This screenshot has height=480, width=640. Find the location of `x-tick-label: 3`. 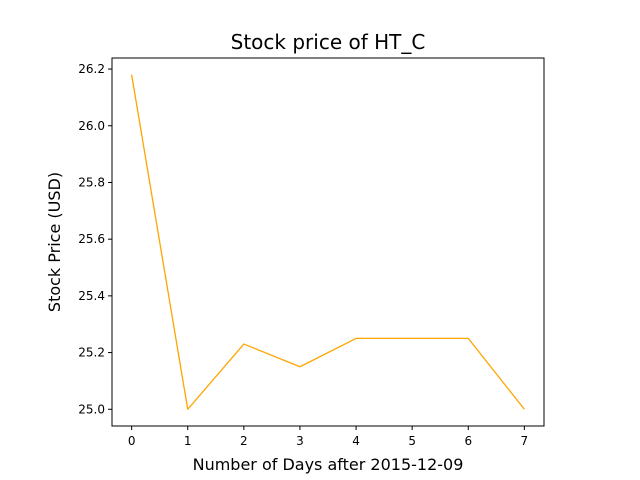

x-tick-label: 3 is located at coordinates (300, 441).